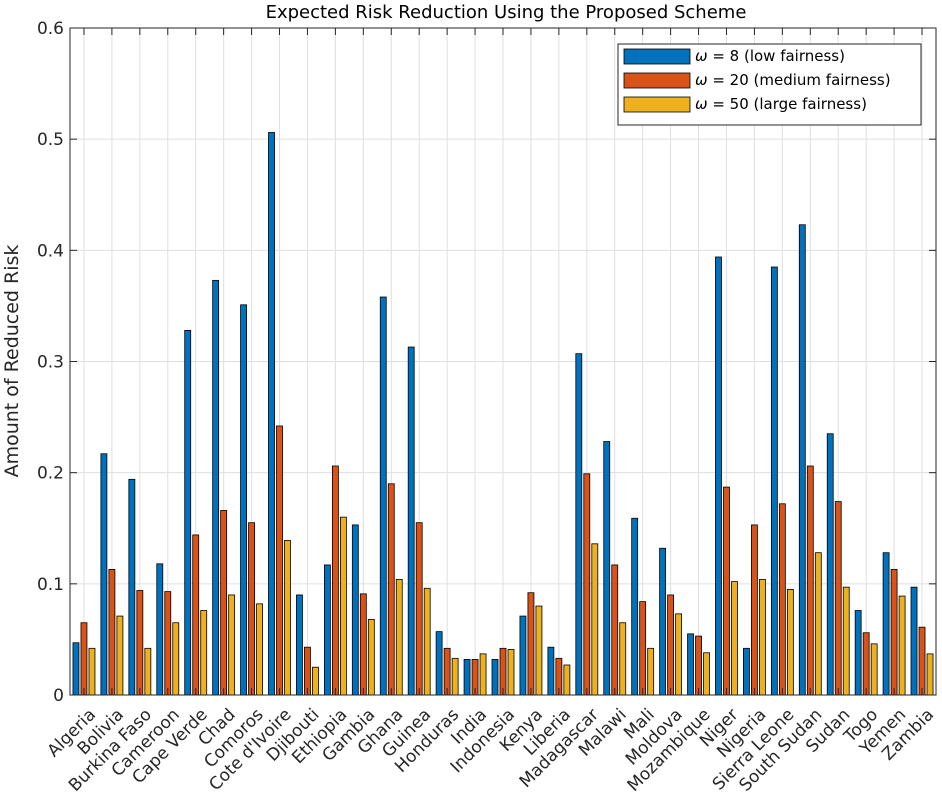 Image resolution: width=942 pixels, height=802 pixels. What do you see at coordinates (12, 361) in the screenshot?
I see `y-axis-label: Amount of Reduced Risk` at bounding box center [12, 361].